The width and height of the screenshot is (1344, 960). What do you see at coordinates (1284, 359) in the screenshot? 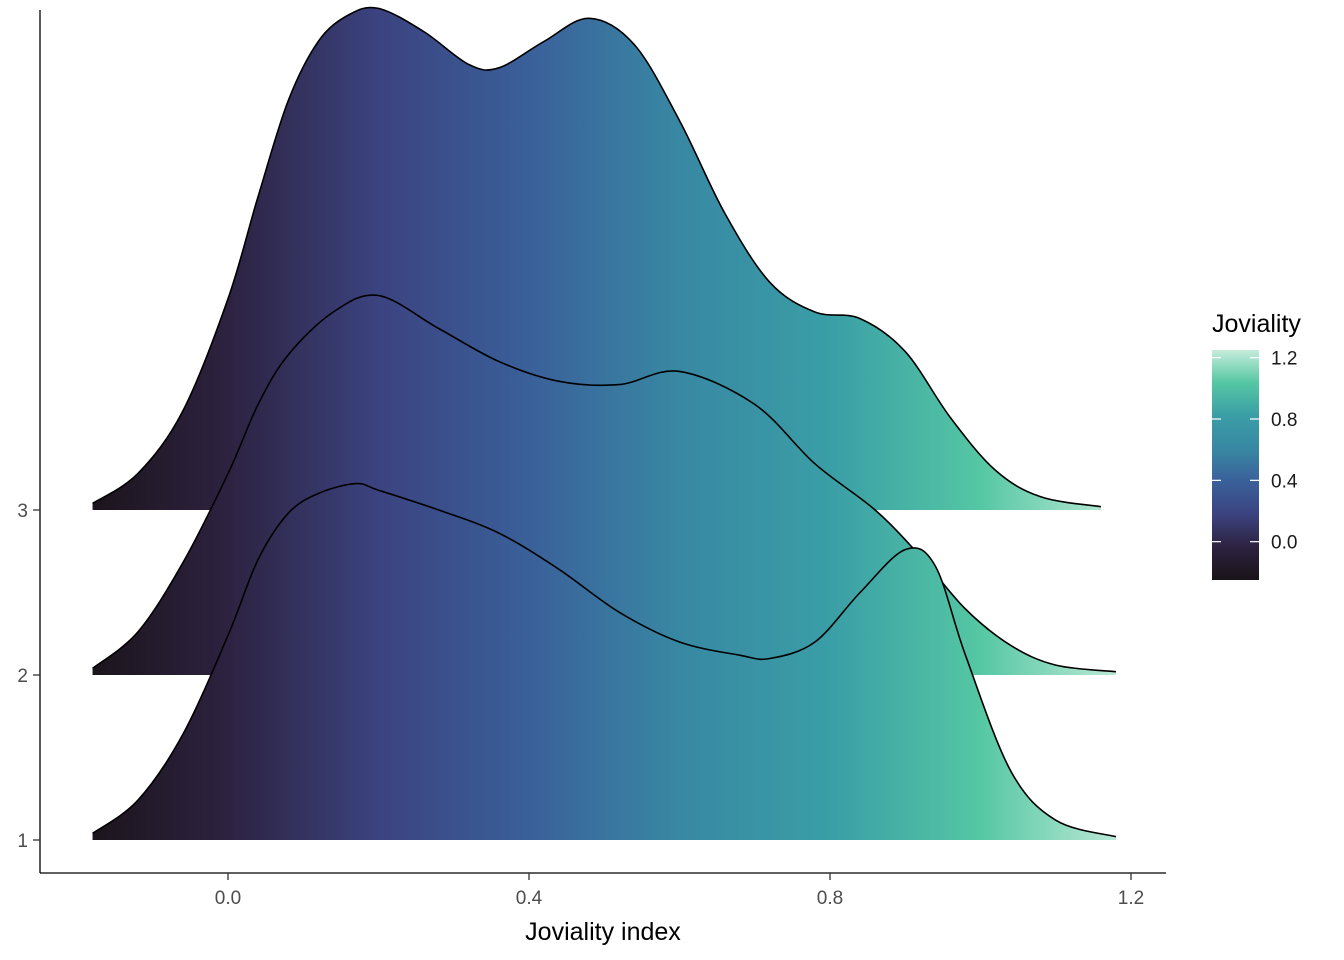
I see `legend-label: 1.2` at bounding box center [1284, 359].